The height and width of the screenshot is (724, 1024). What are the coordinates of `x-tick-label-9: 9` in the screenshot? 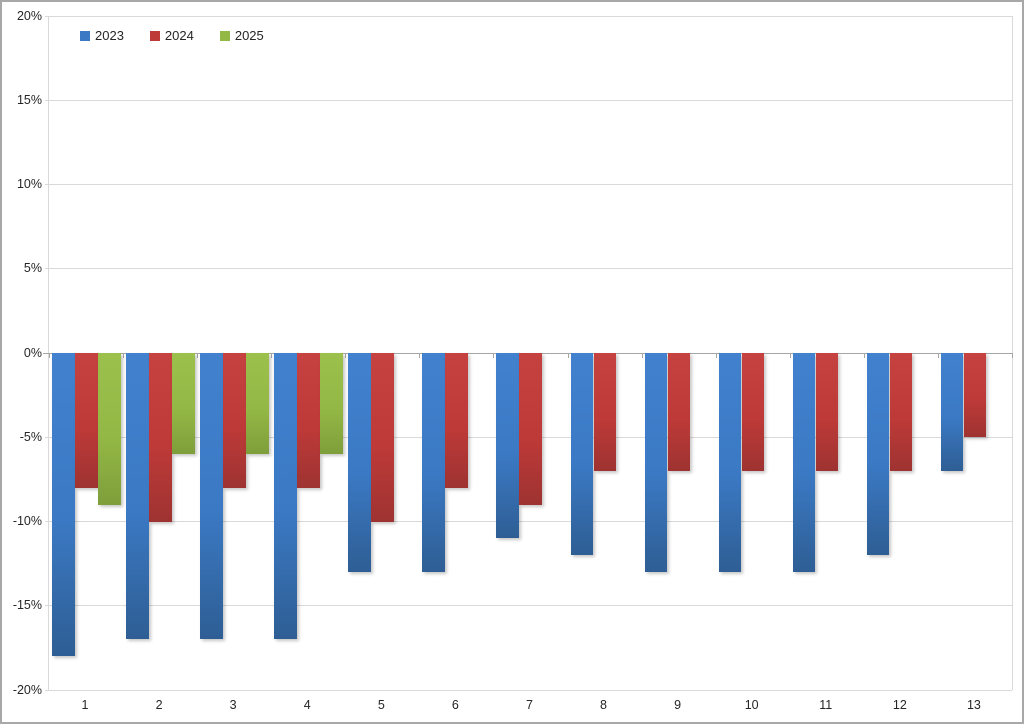 It's located at (678, 705).